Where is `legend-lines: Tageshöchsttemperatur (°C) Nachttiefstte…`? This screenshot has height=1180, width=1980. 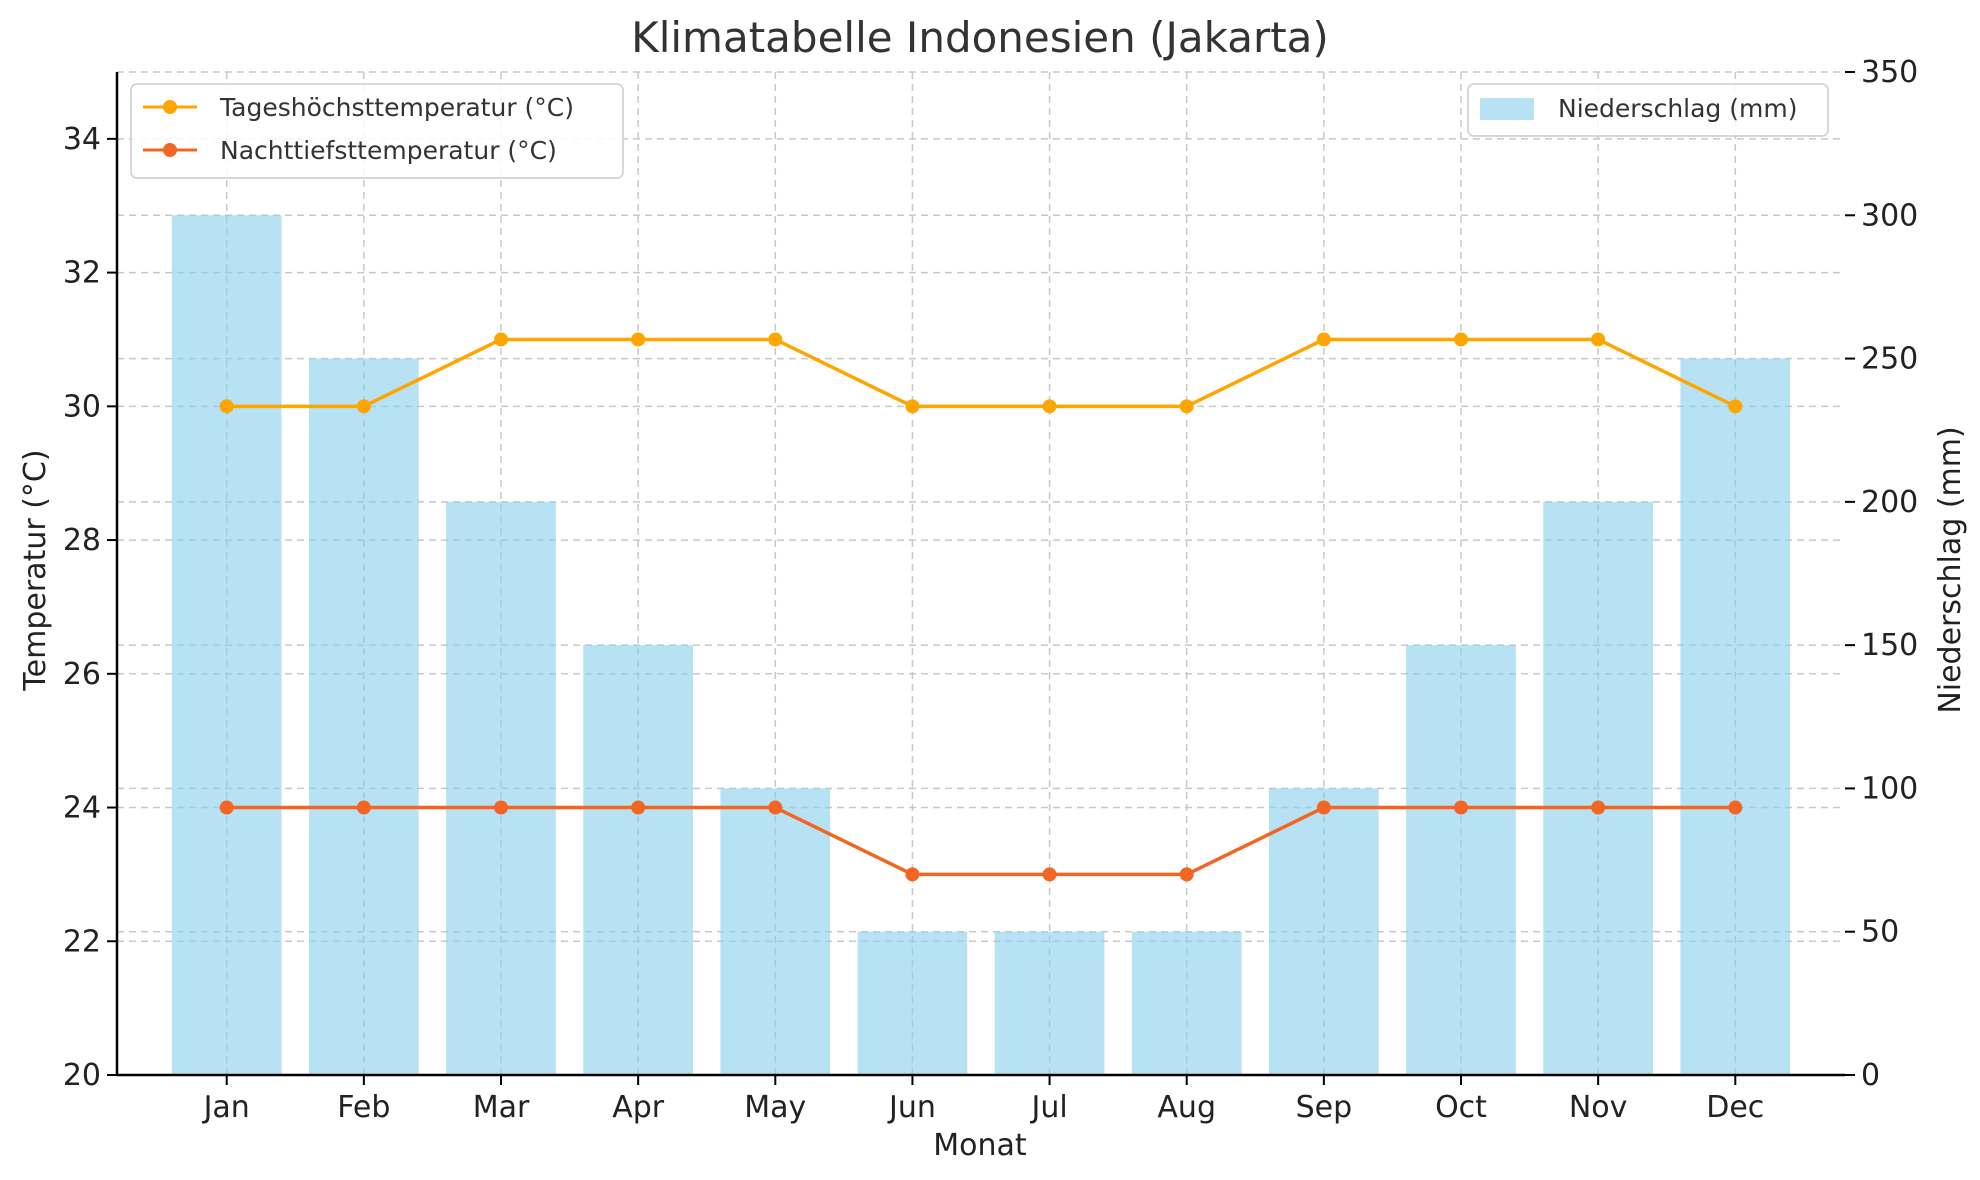 legend-lines: Tageshöchsttemperatur (°C) Nachttiefstte… is located at coordinates (377, 131).